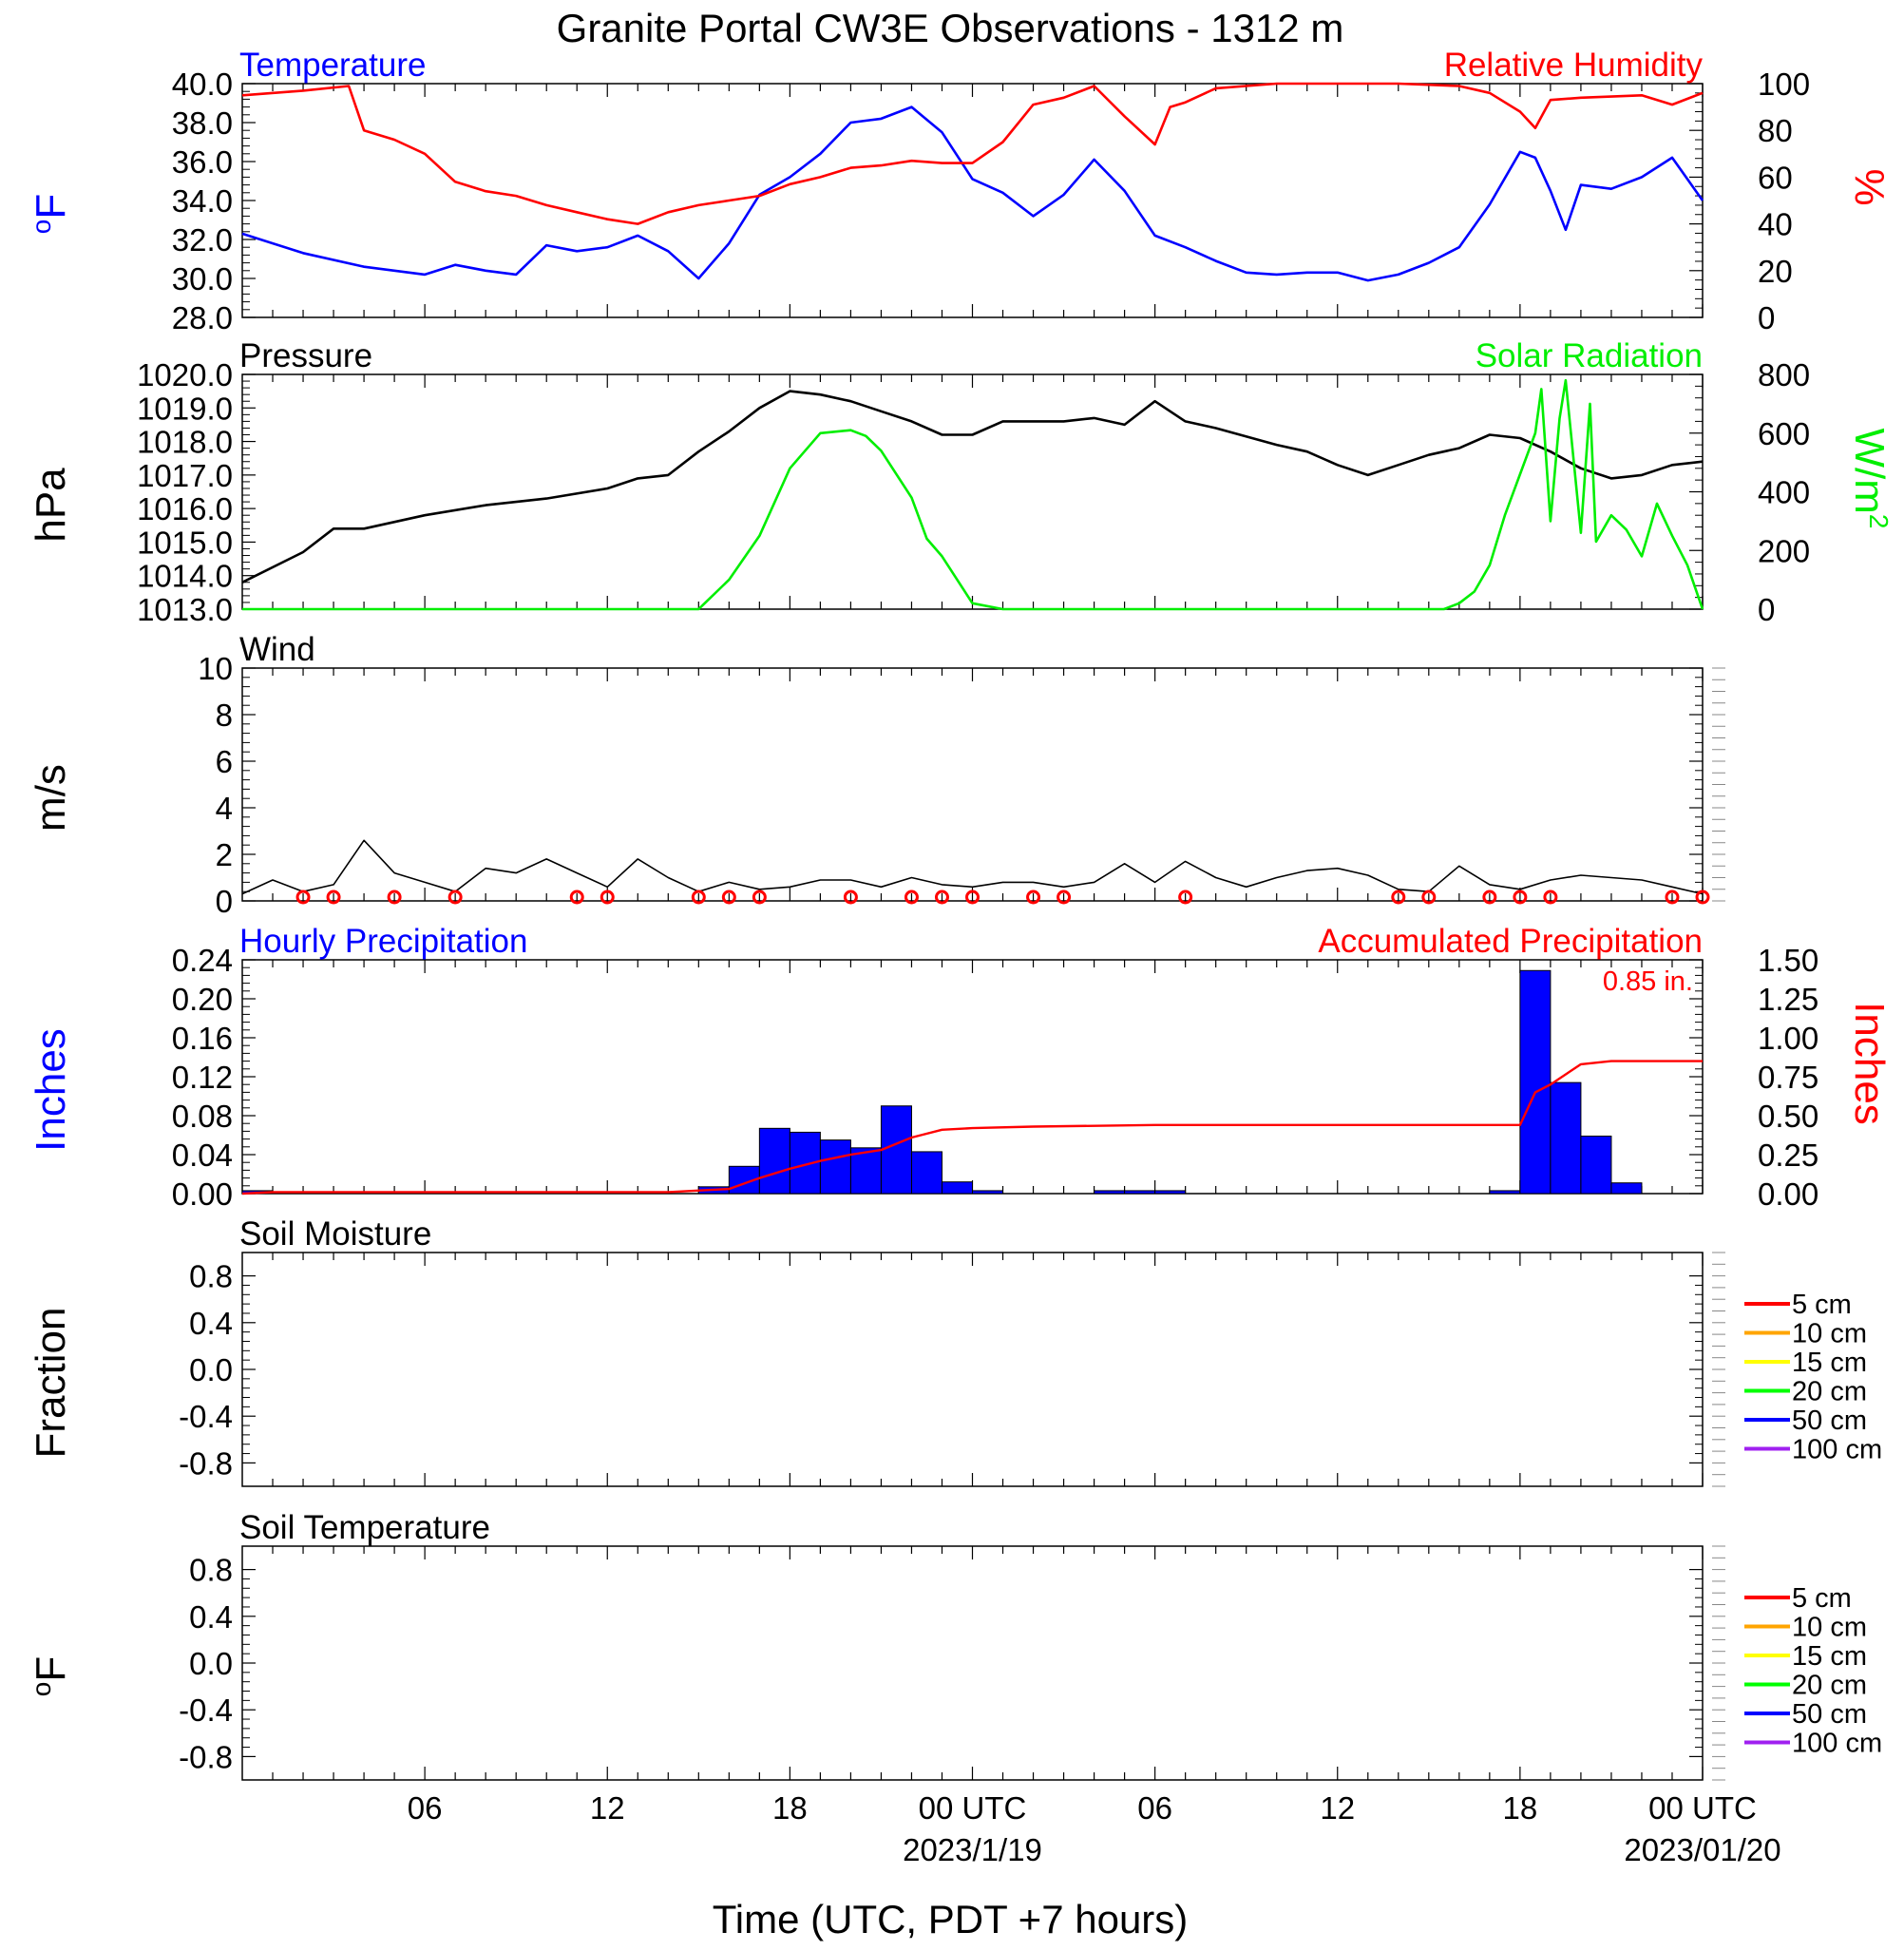  I want to click on wind-markers, so click(1003, 897).